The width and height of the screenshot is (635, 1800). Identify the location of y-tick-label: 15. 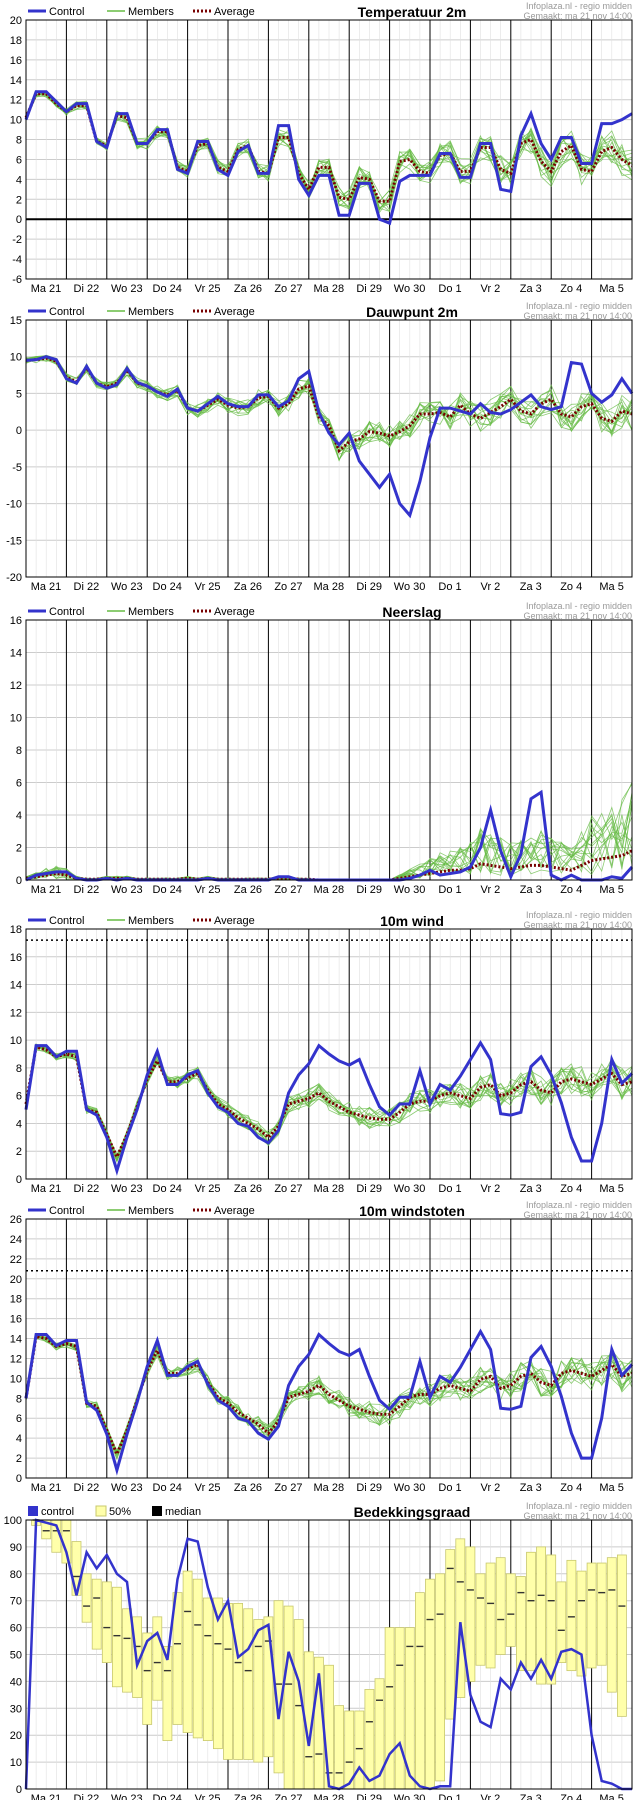
(16, 321).